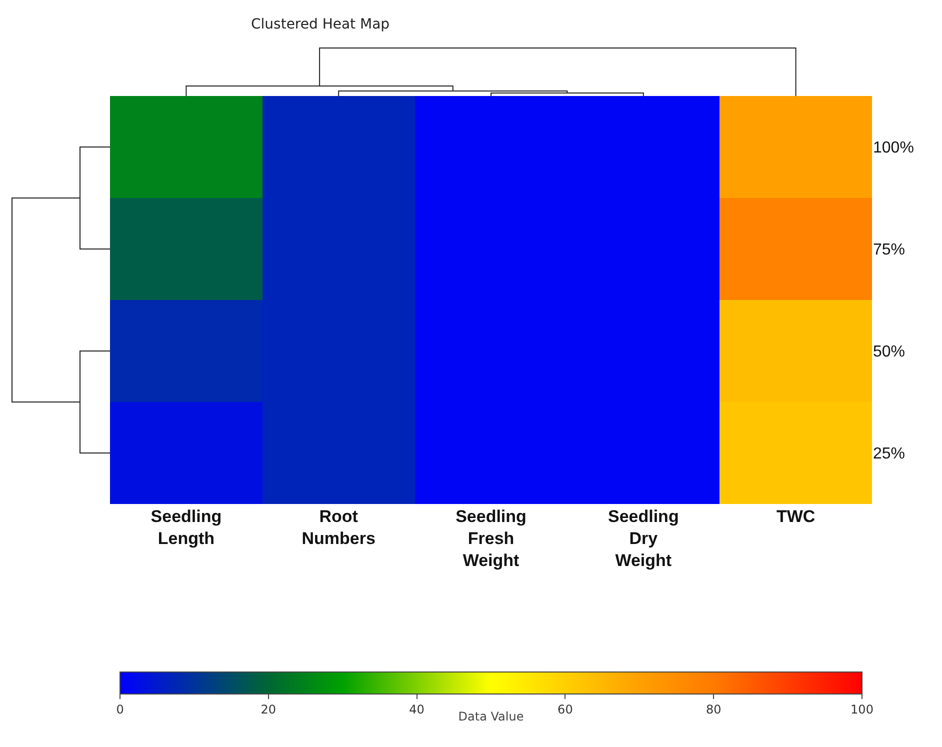 This screenshot has width=942, height=747. What do you see at coordinates (491, 717) in the screenshot?
I see `color-bar-title: Data Value` at bounding box center [491, 717].